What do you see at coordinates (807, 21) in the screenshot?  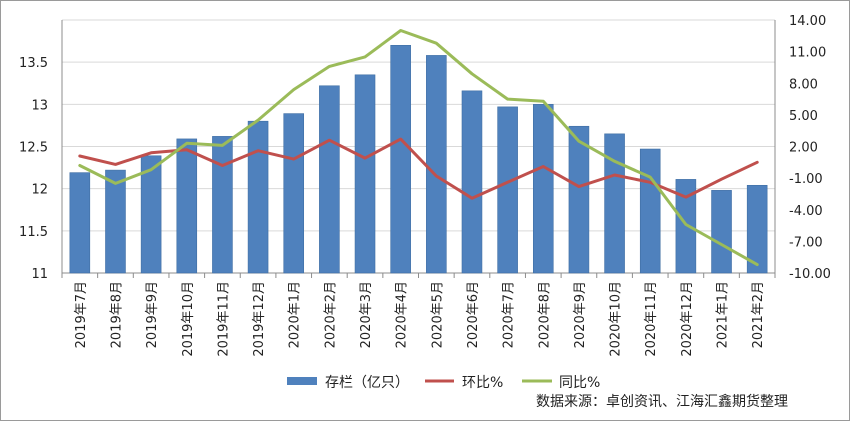 I see `right-tick-label: 14.00` at bounding box center [807, 21].